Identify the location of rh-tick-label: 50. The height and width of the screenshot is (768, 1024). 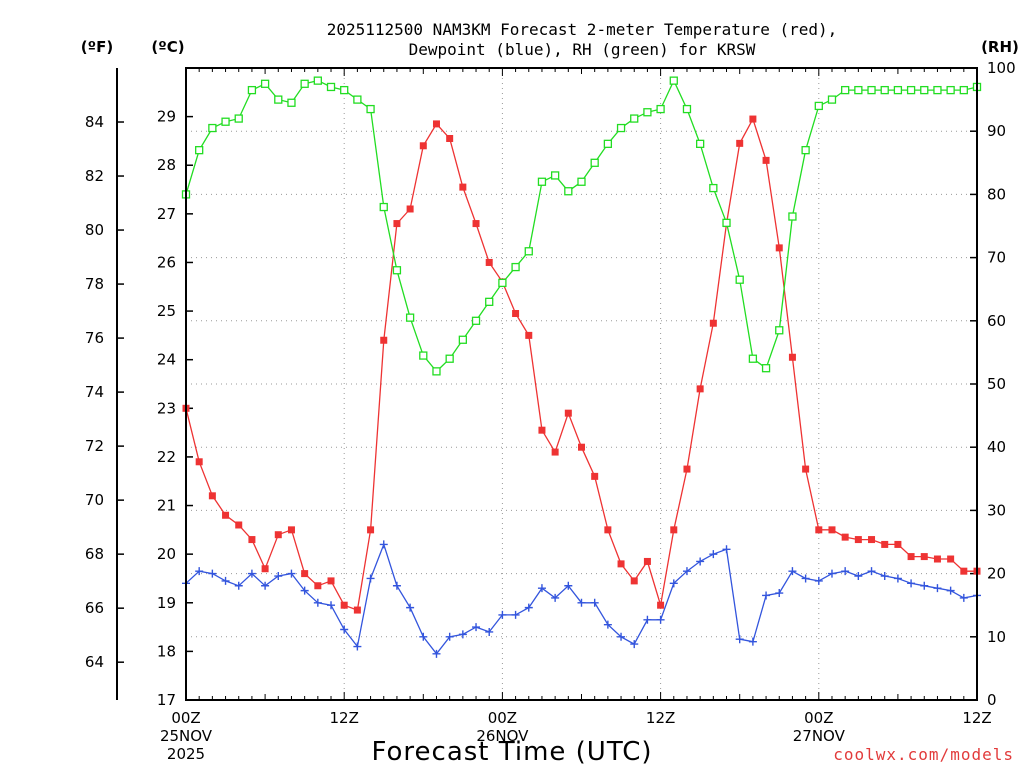
(996, 384).